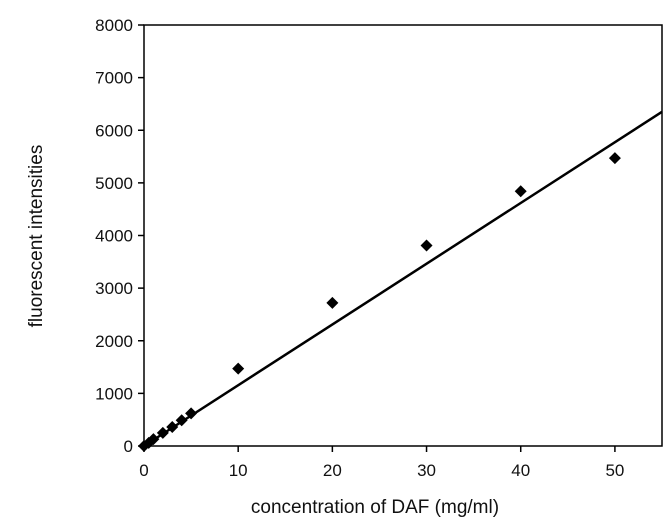 The image size is (664, 524). What do you see at coordinates (375, 507) in the screenshot?
I see `x-axis-title: concentration of DAF (mg/ml)` at bounding box center [375, 507].